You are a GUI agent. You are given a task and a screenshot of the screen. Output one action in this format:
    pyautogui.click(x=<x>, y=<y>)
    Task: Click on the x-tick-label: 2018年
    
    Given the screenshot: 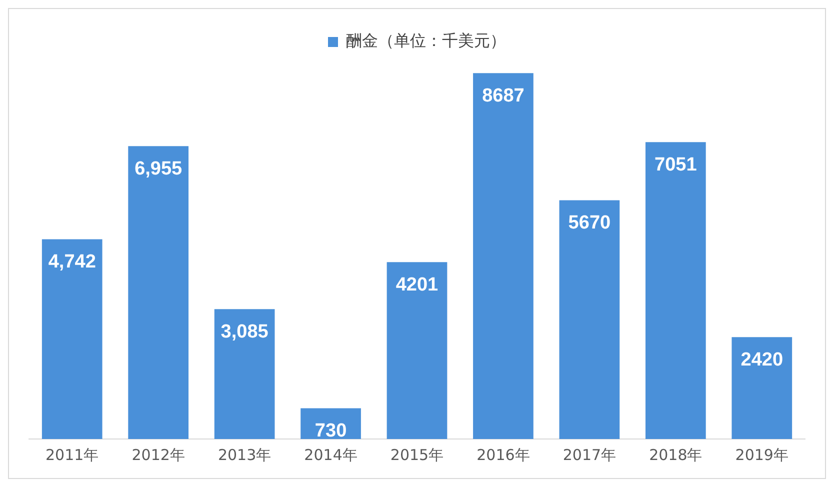 What is the action you would take?
    pyautogui.click(x=675, y=455)
    